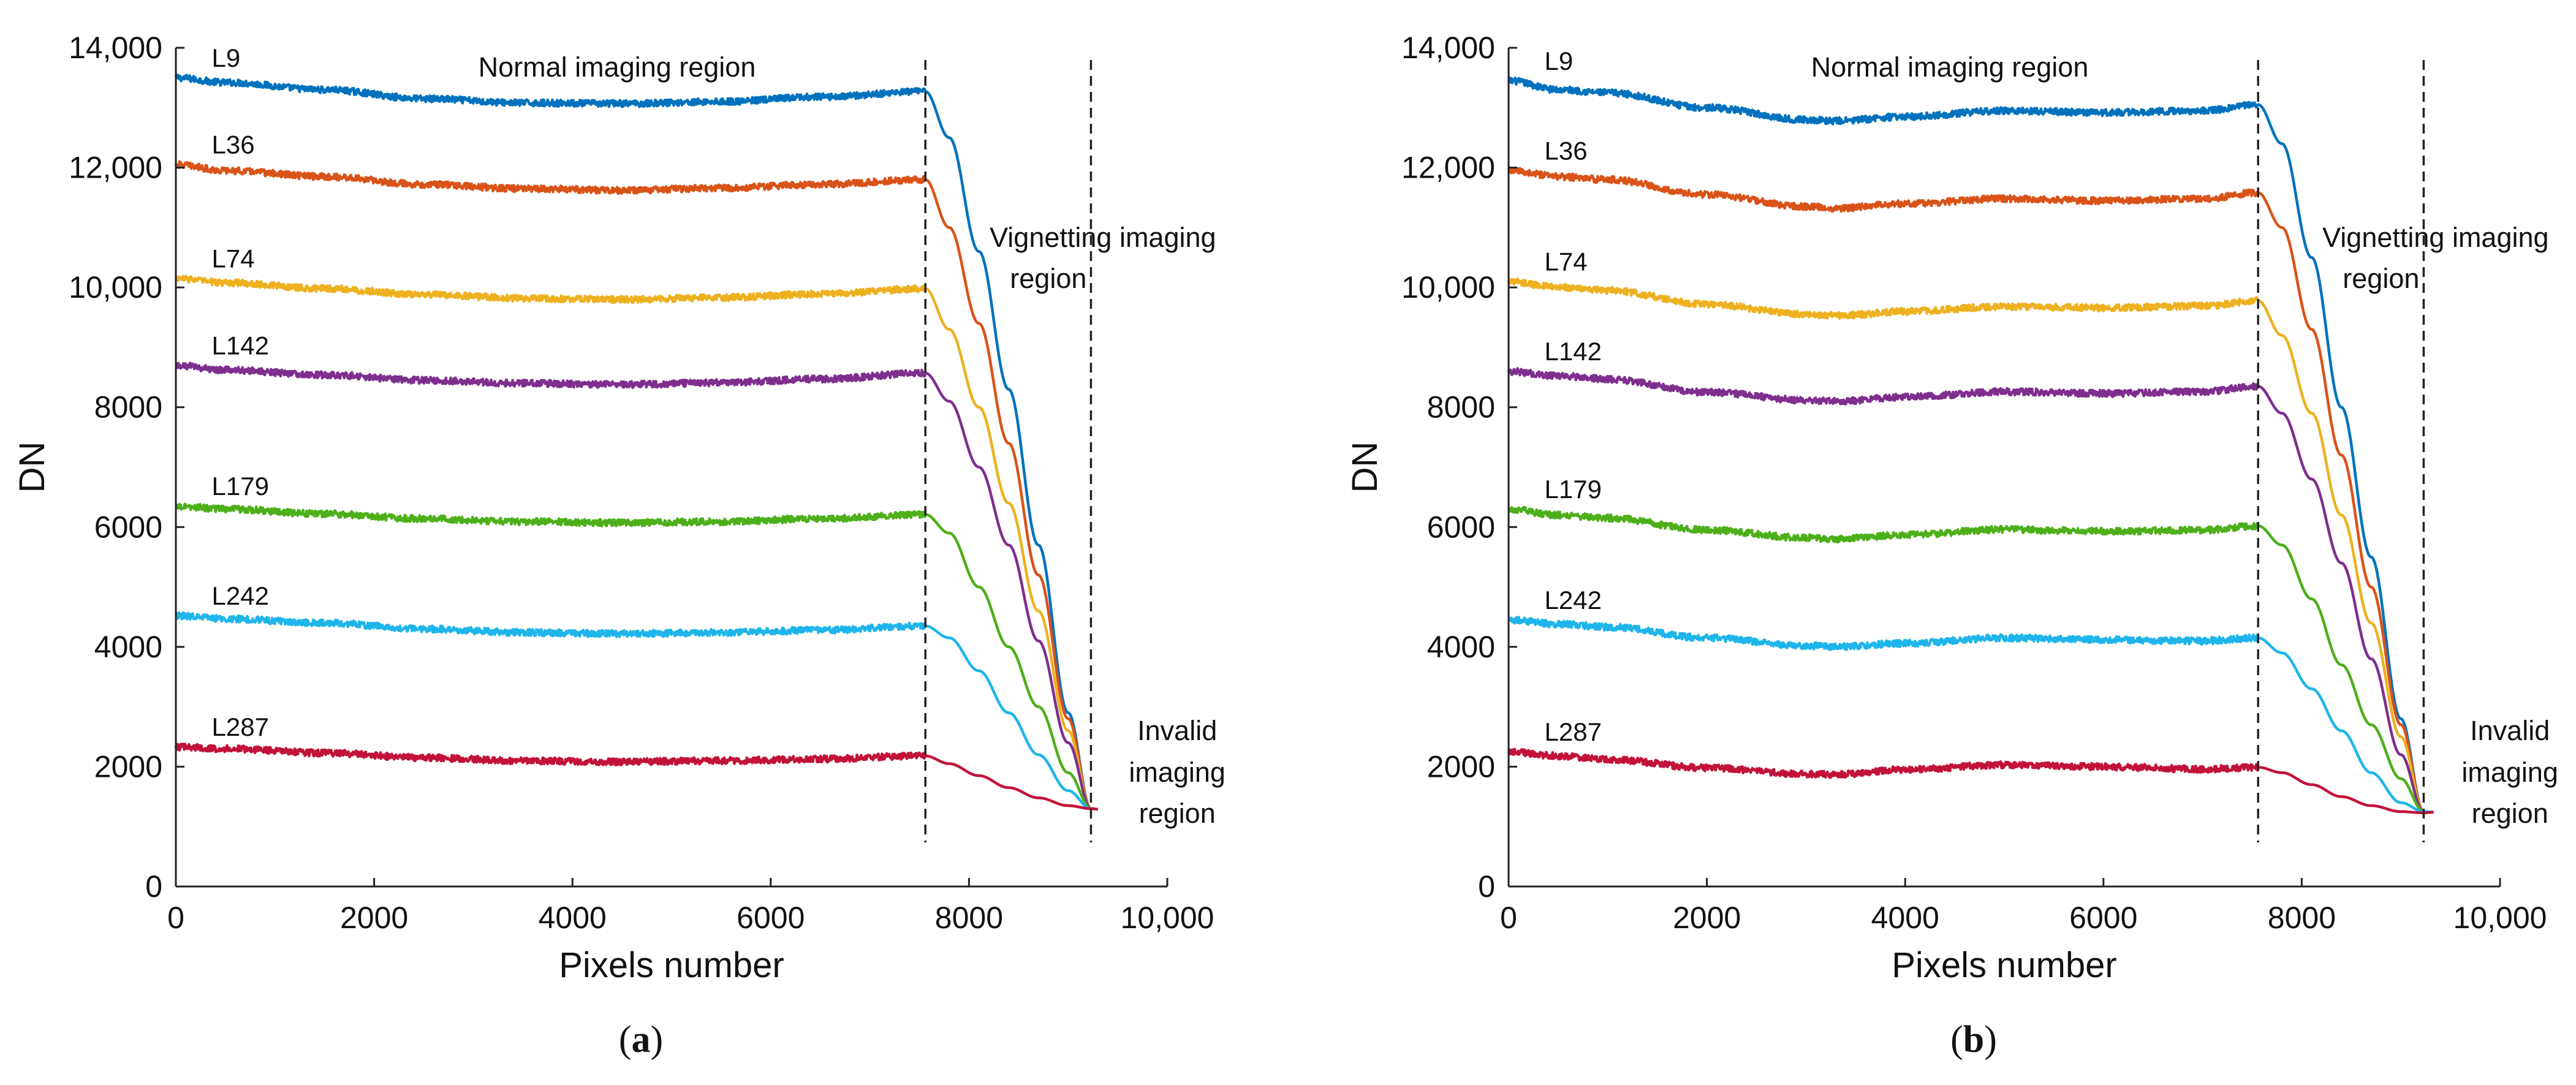 Image resolution: width=2576 pixels, height=1085 pixels. I want to click on panel-letter: a, so click(641, 1039).